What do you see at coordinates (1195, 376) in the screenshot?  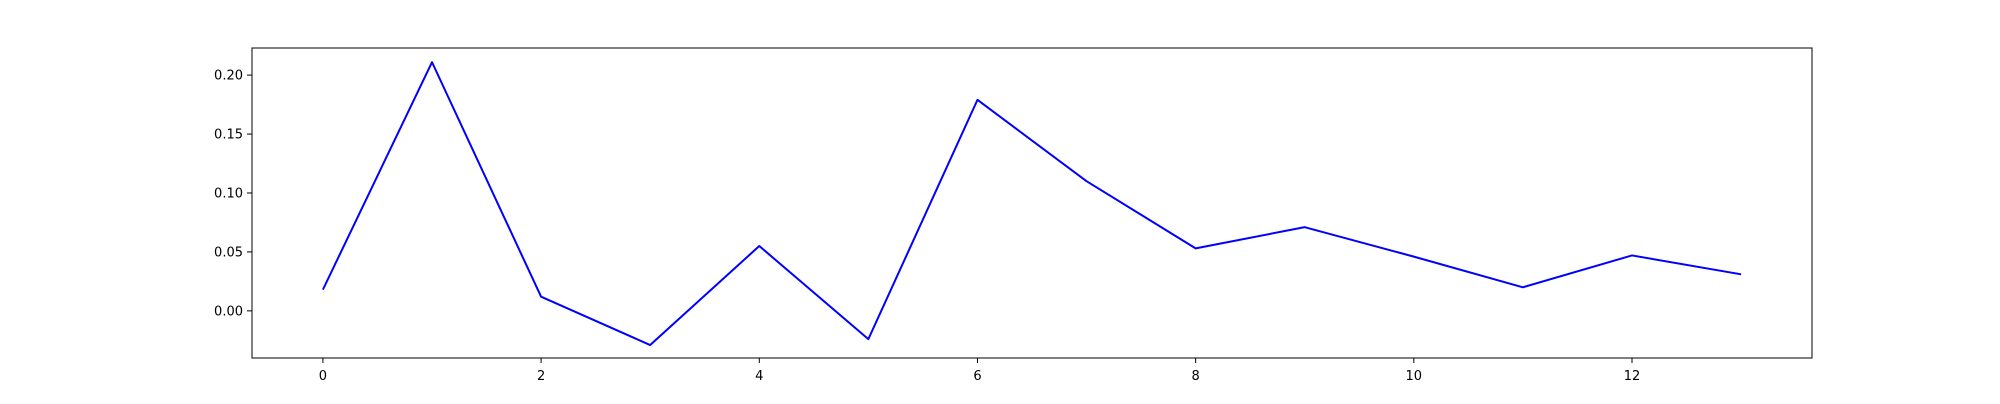 I see `x-tick-label: 8` at bounding box center [1195, 376].